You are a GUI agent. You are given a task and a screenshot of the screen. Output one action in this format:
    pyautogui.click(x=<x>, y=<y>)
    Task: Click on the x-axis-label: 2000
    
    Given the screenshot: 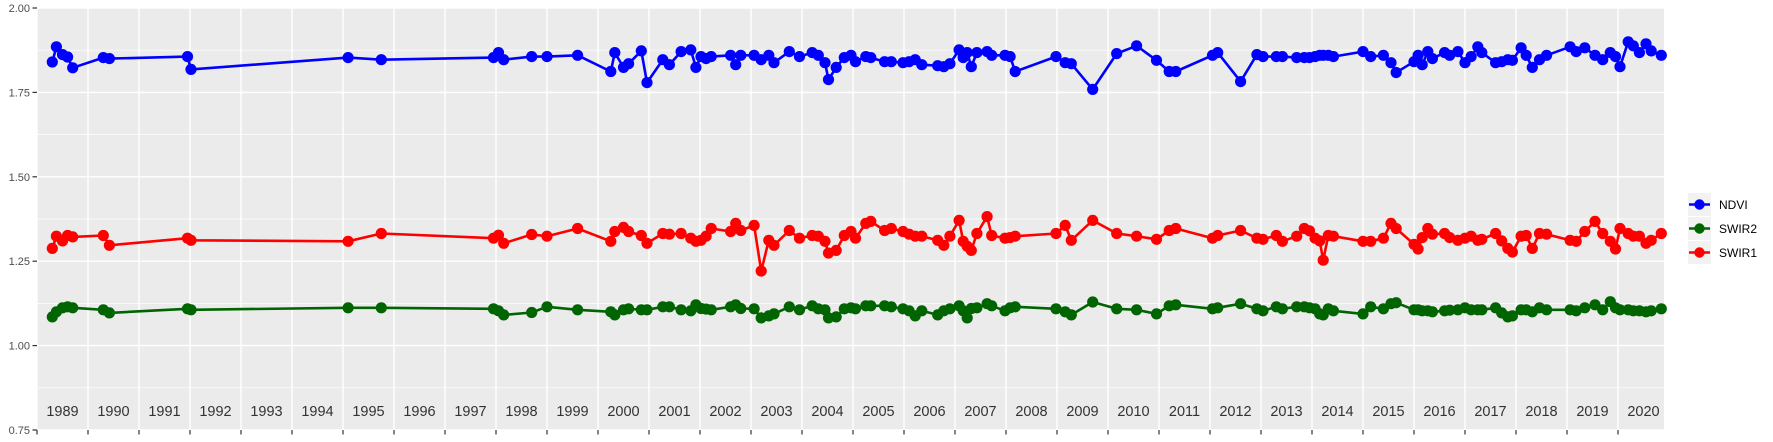 What is the action you would take?
    pyautogui.click(x=623, y=412)
    